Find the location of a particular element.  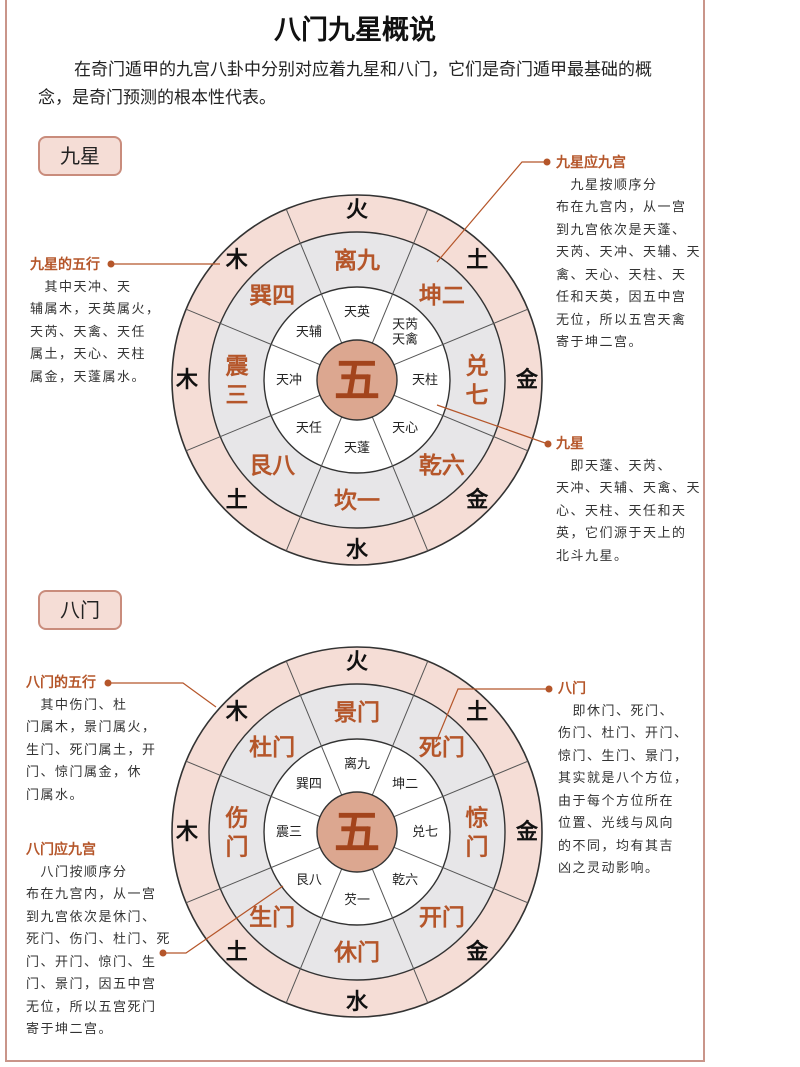

note-heading: 九星应九宫 is located at coordinates (591, 163).